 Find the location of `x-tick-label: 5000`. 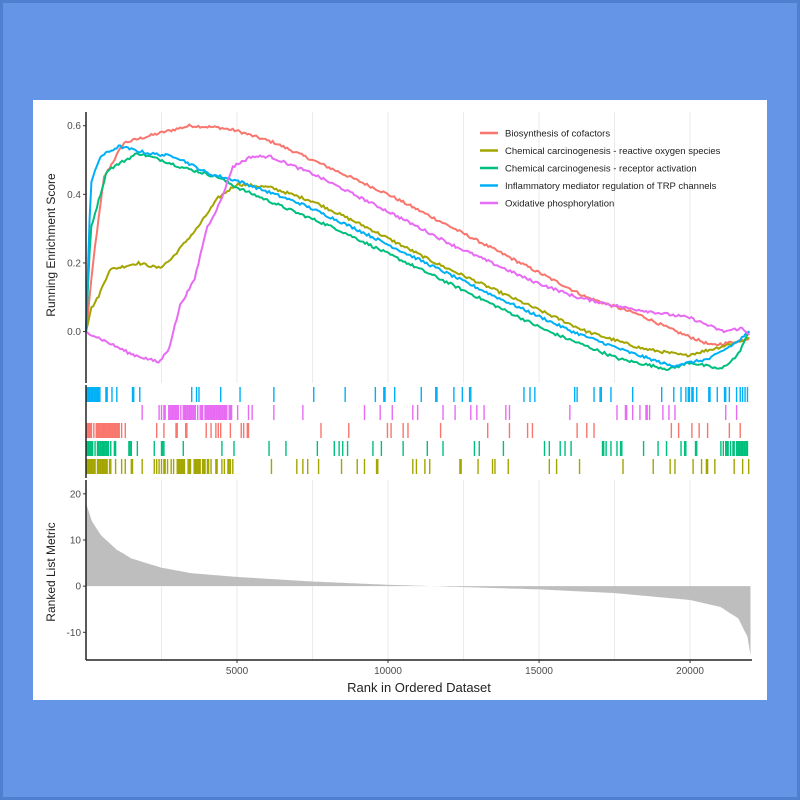

x-tick-label: 5000 is located at coordinates (237, 671).